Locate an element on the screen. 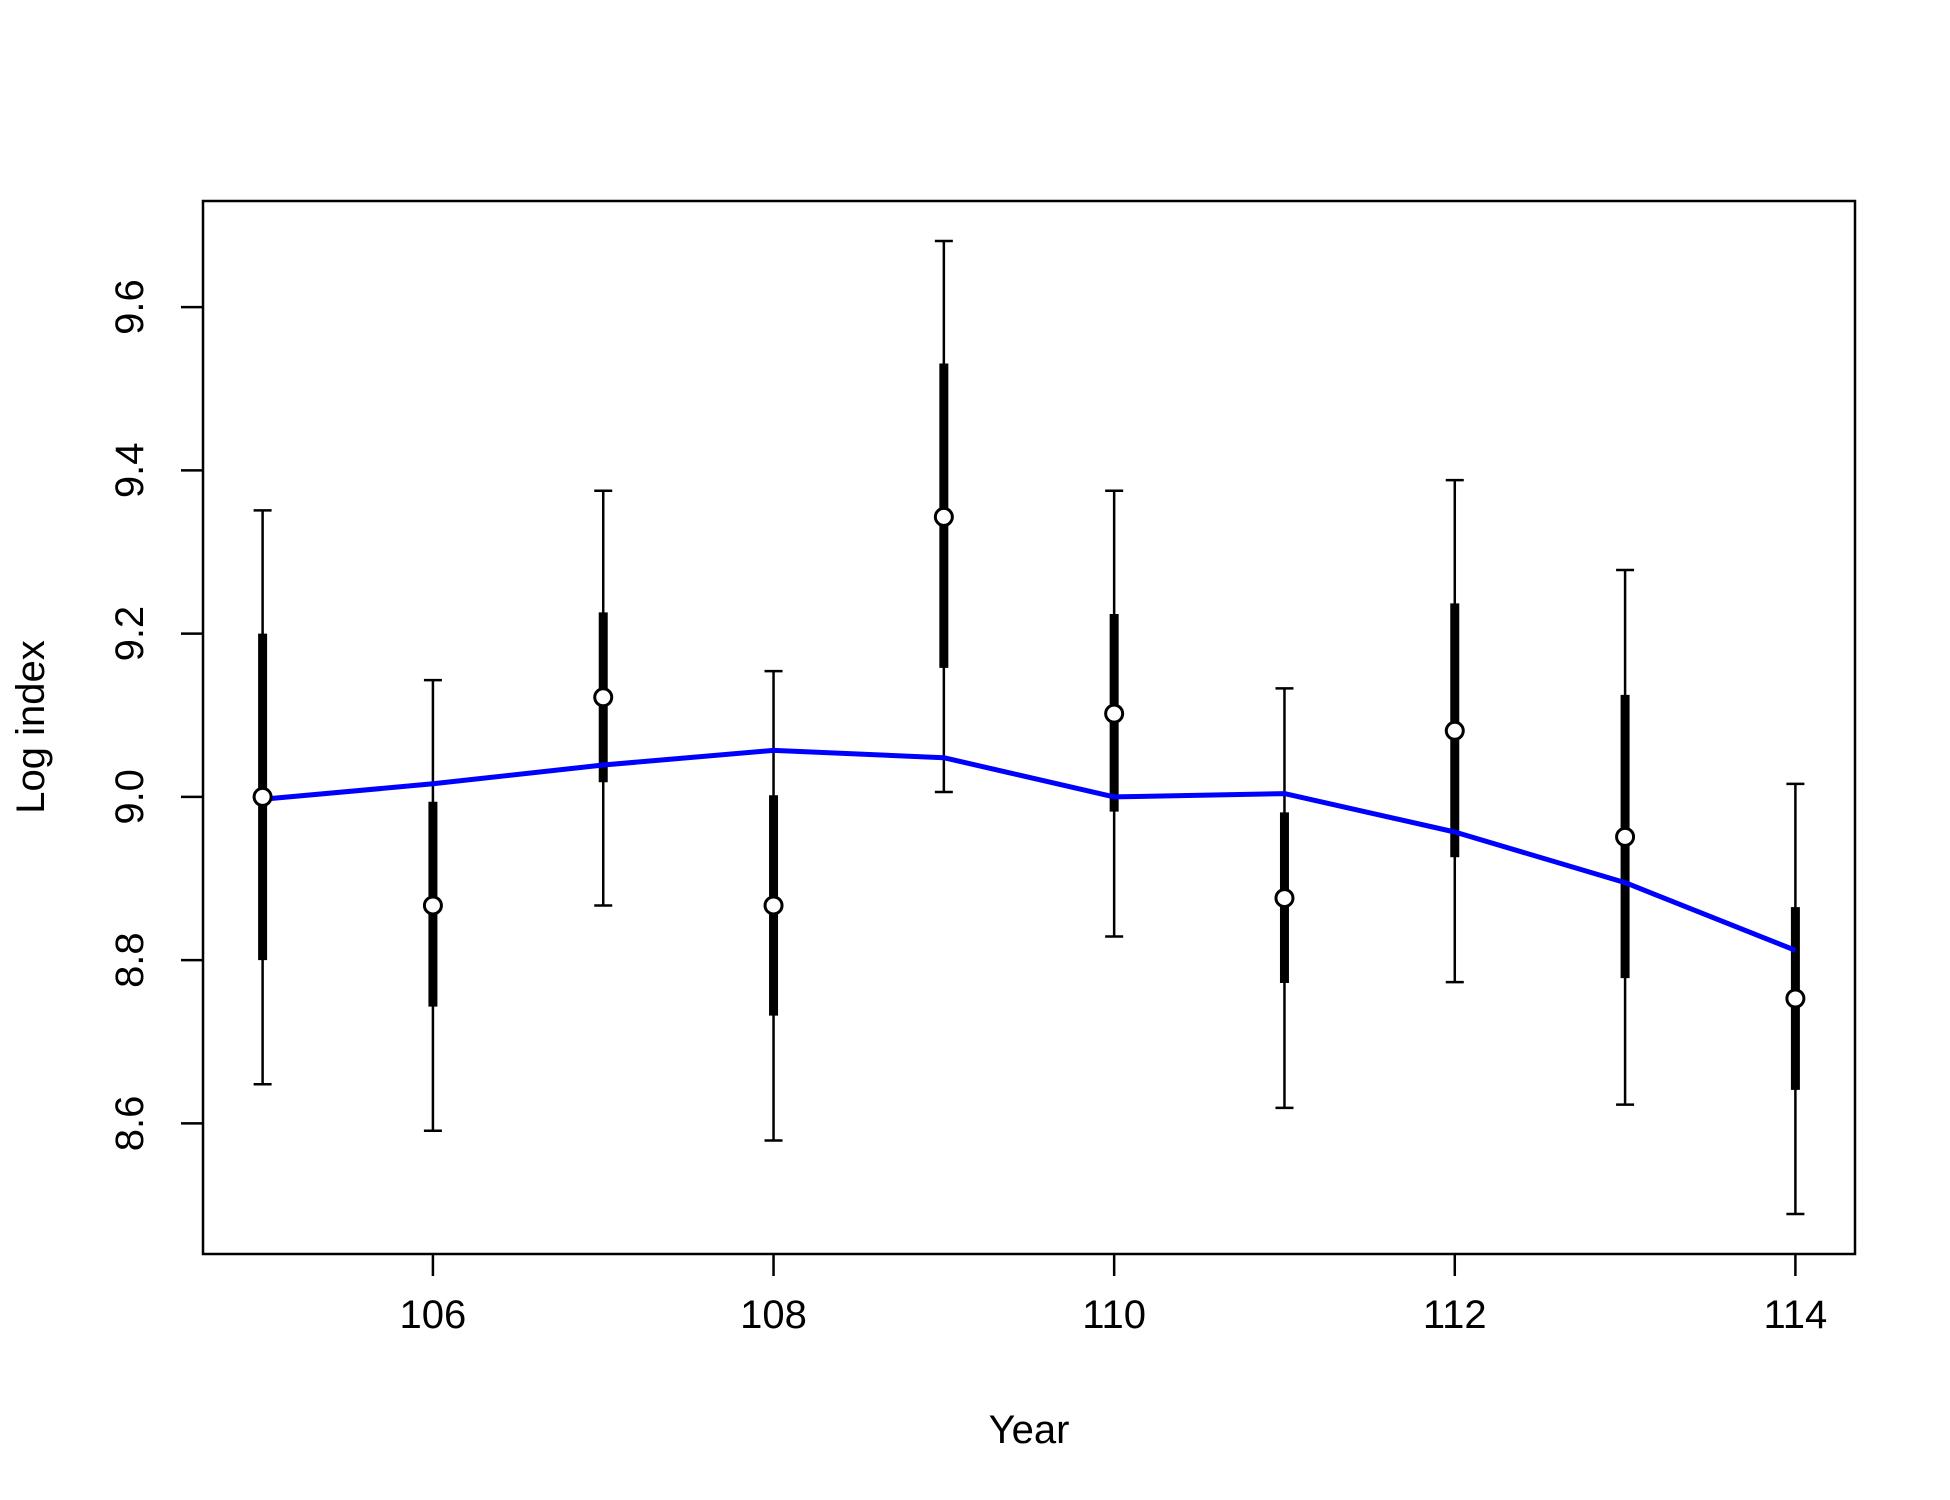 Image resolution: width=1950 pixels, height=1500 pixels. y-tick-label: 9.0 is located at coordinates (130, 797).